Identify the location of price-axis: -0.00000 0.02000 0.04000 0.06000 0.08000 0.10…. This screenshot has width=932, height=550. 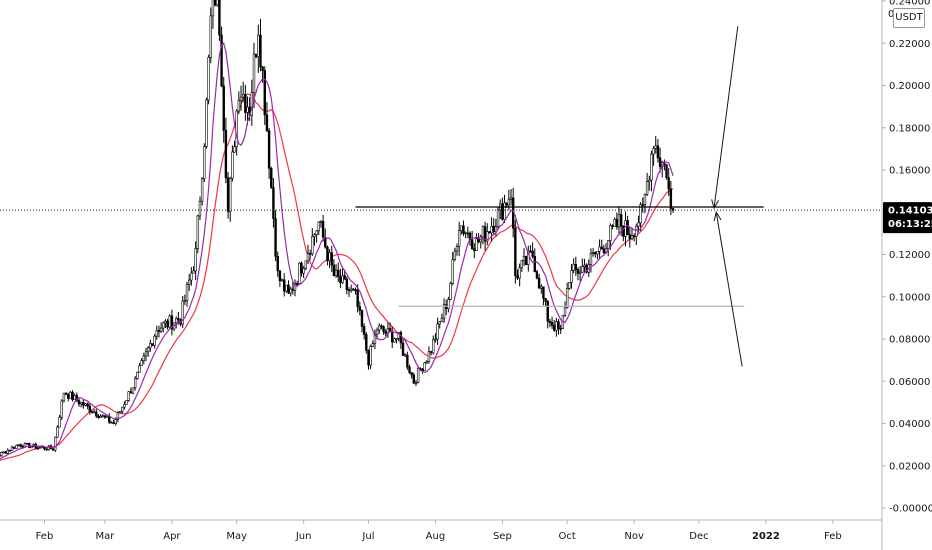
(906, 275).